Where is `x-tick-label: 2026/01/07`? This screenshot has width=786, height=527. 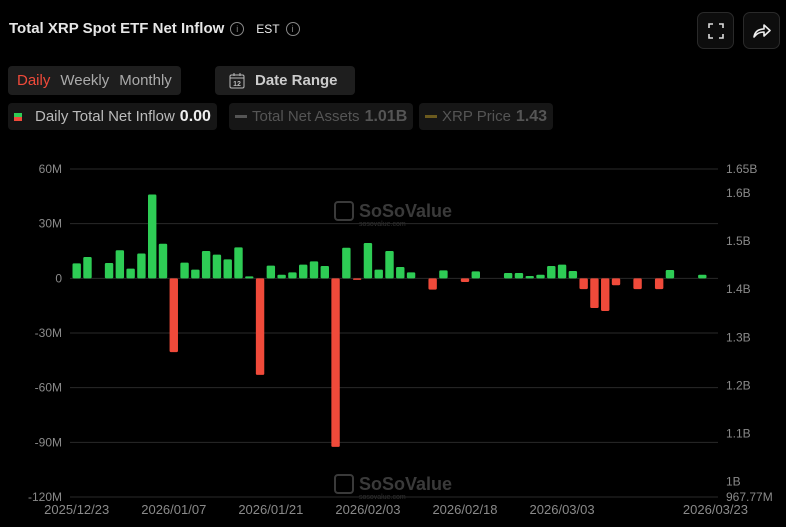 x-tick-label: 2026/01/07 is located at coordinates (173, 509).